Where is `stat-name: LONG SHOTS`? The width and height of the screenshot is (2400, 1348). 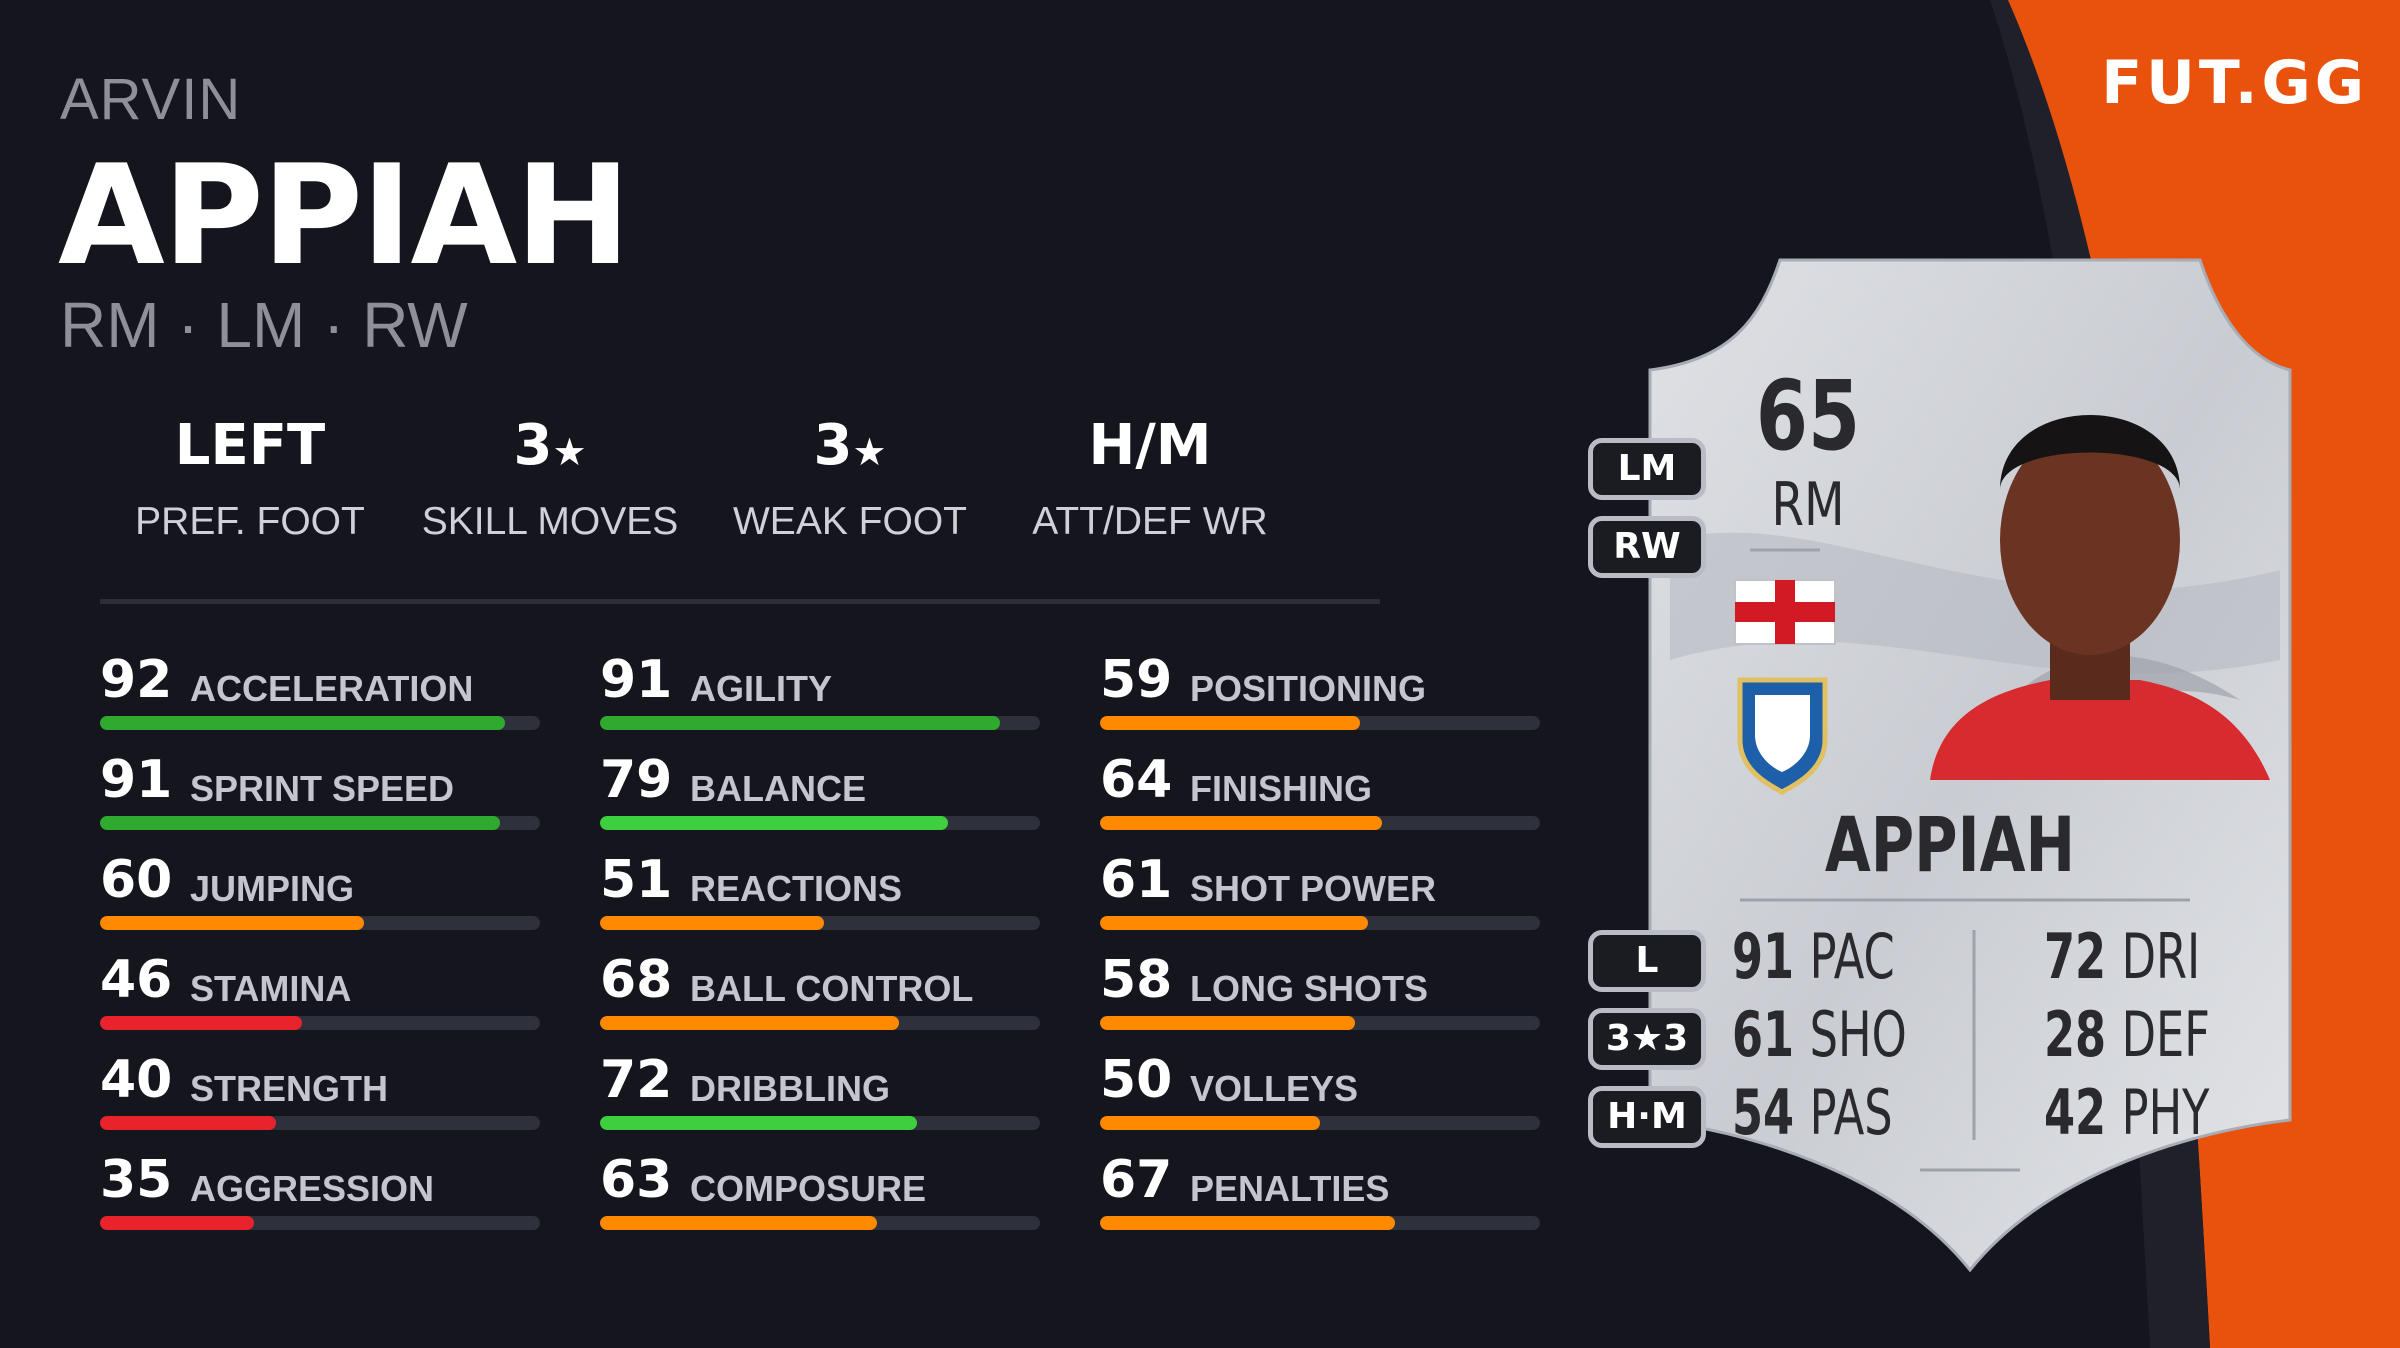 stat-name: LONG SHOTS is located at coordinates (1309, 988).